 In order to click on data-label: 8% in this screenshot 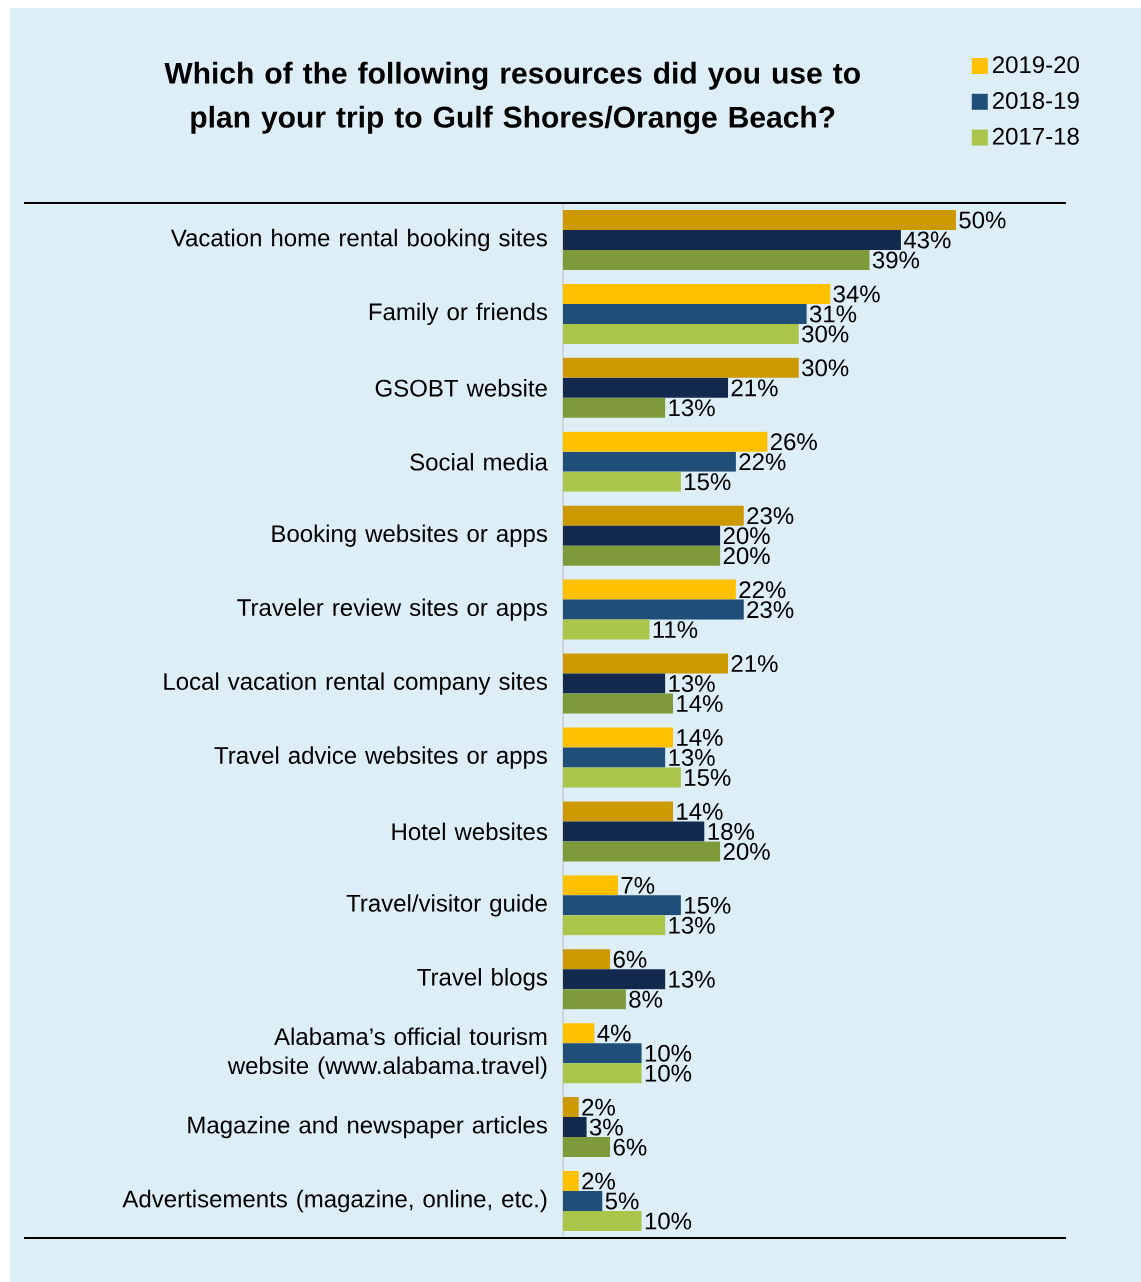, I will do `click(646, 999)`.